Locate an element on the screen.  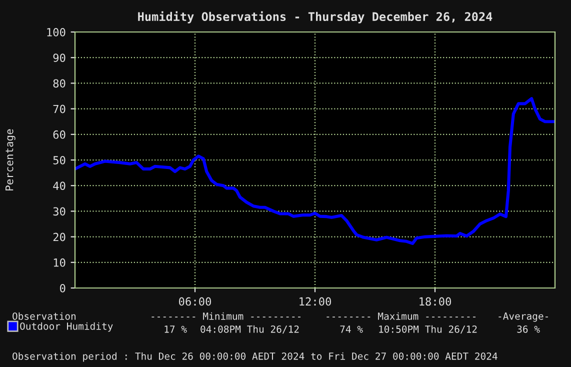
text: 36 % is located at coordinates (528, 329).